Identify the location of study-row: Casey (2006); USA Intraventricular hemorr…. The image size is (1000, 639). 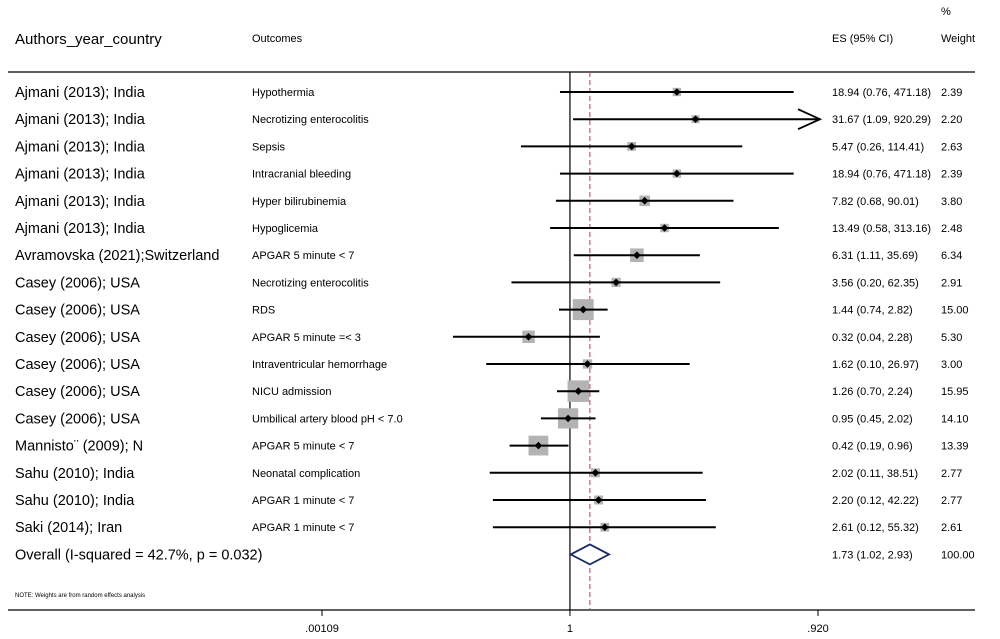
(488, 365).